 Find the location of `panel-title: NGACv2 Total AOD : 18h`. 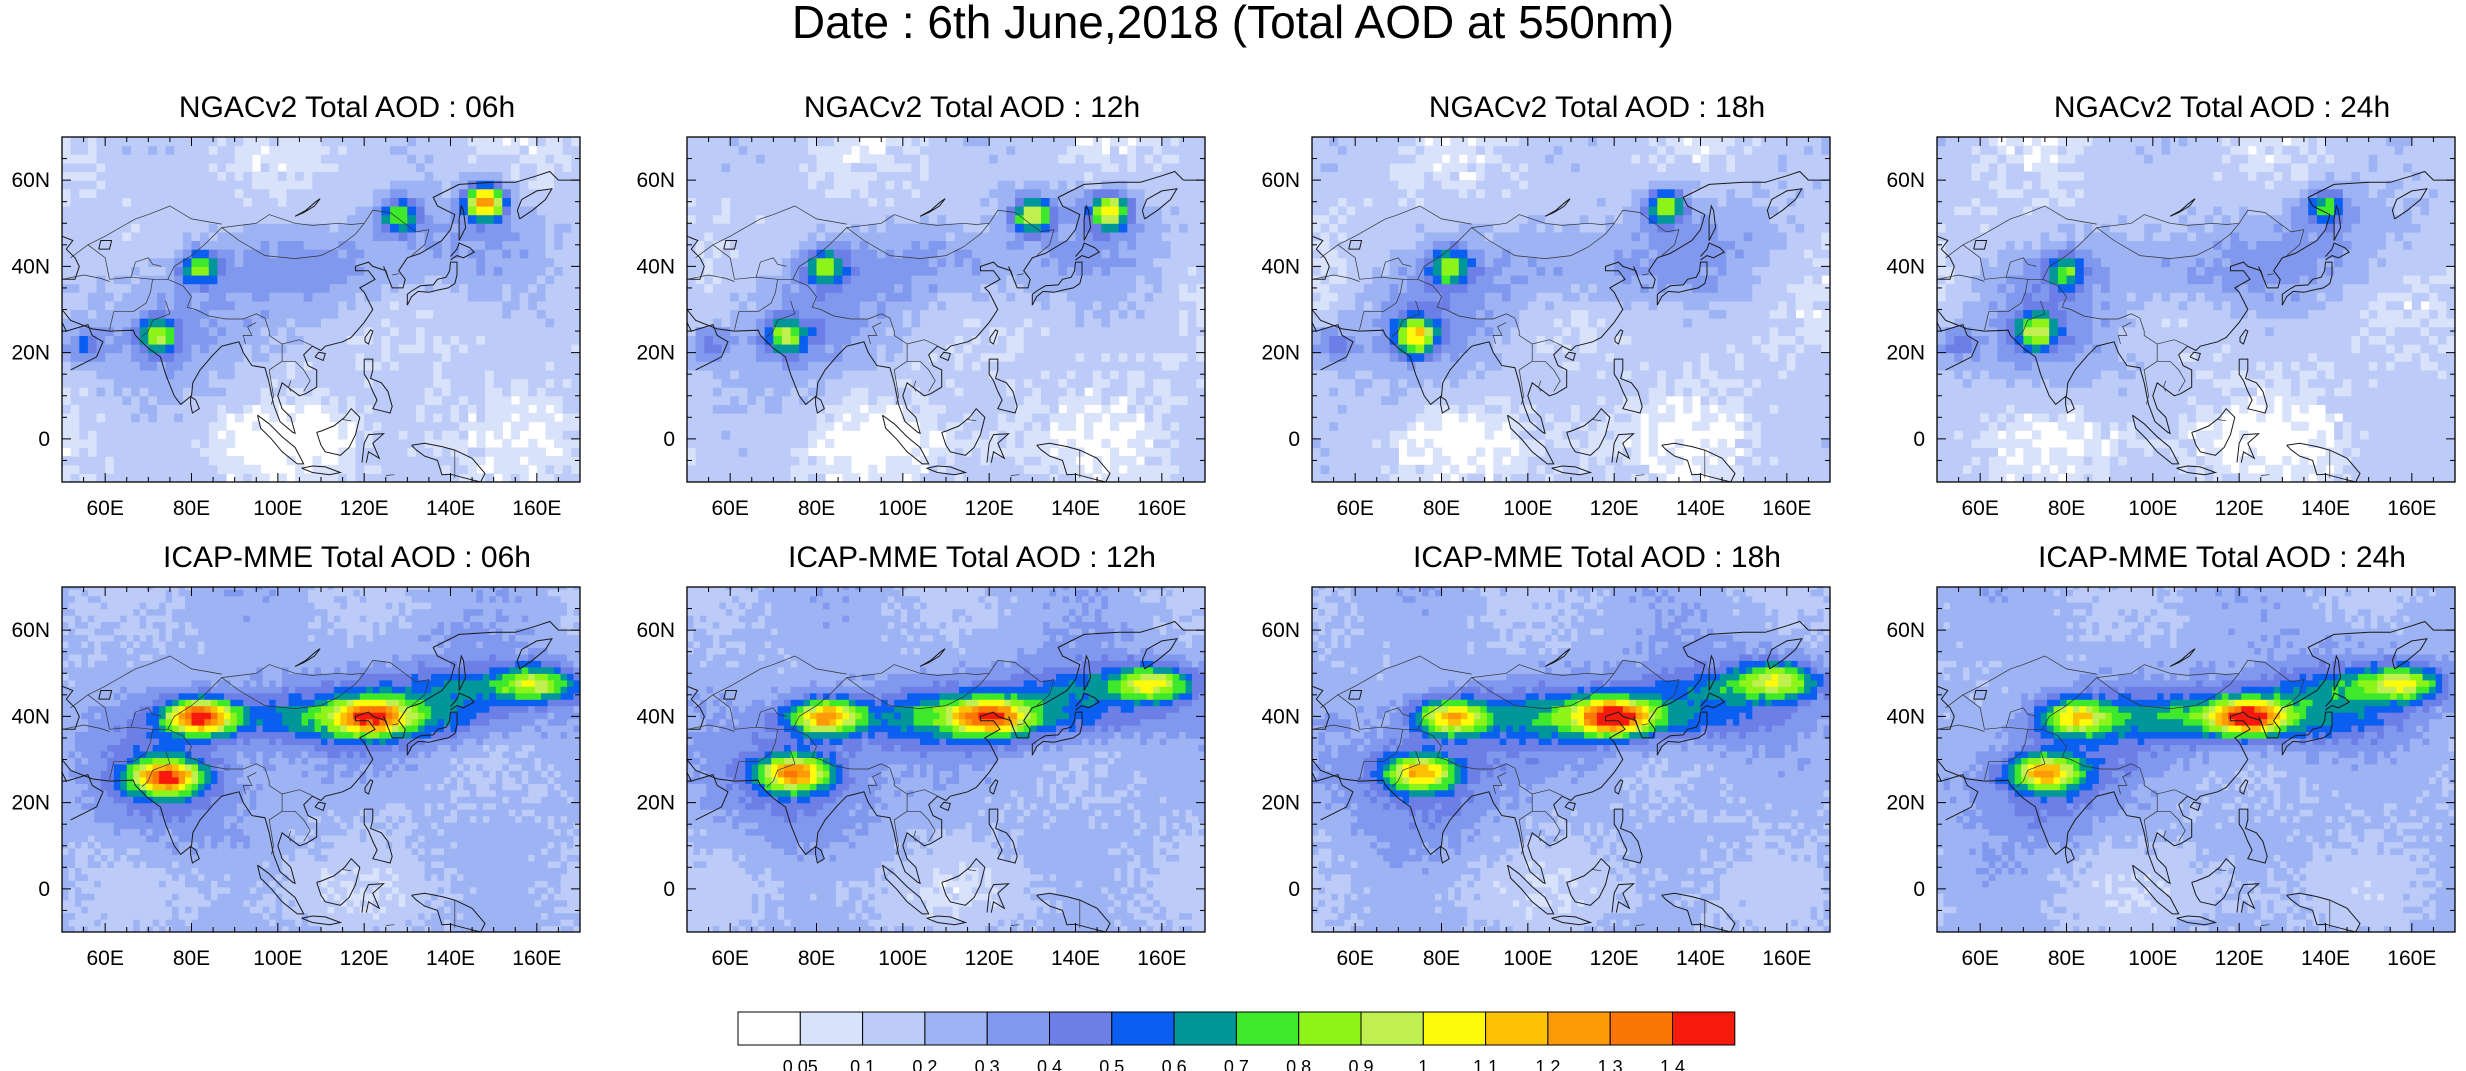

panel-title: NGACv2 Total AOD : 18h is located at coordinates (1597, 108).